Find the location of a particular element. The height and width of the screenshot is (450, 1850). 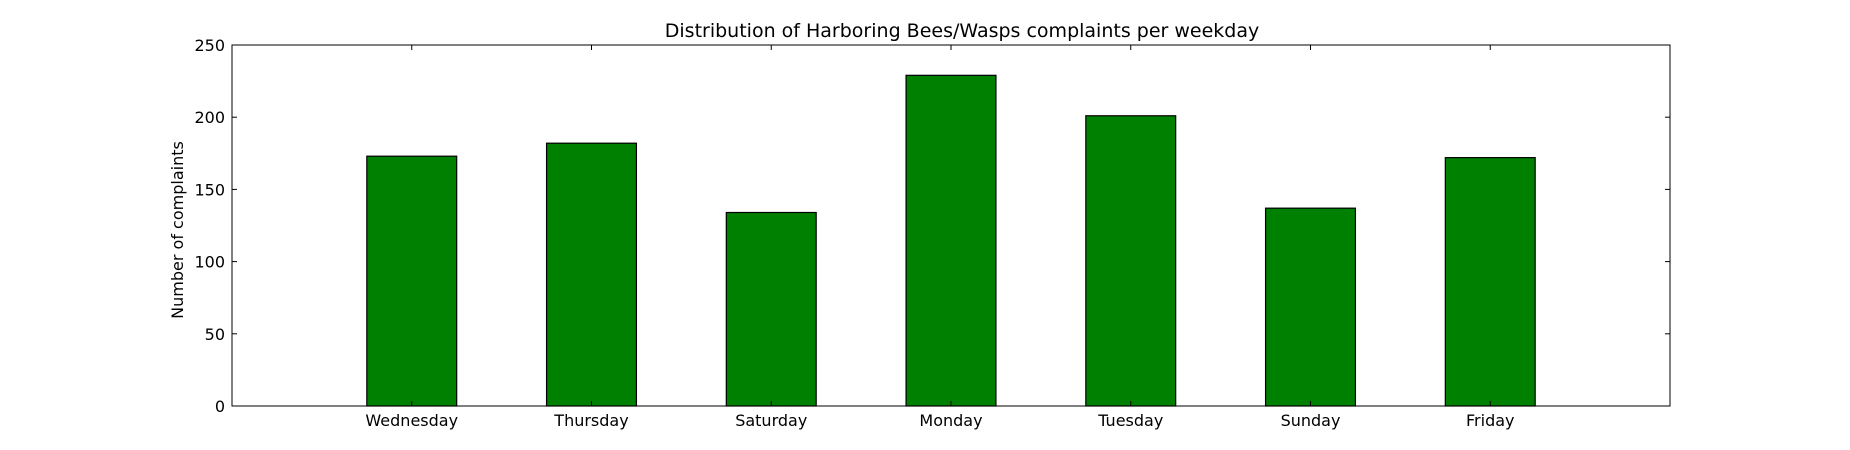

y-tick-label-100: 100 is located at coordinates (209, 262).